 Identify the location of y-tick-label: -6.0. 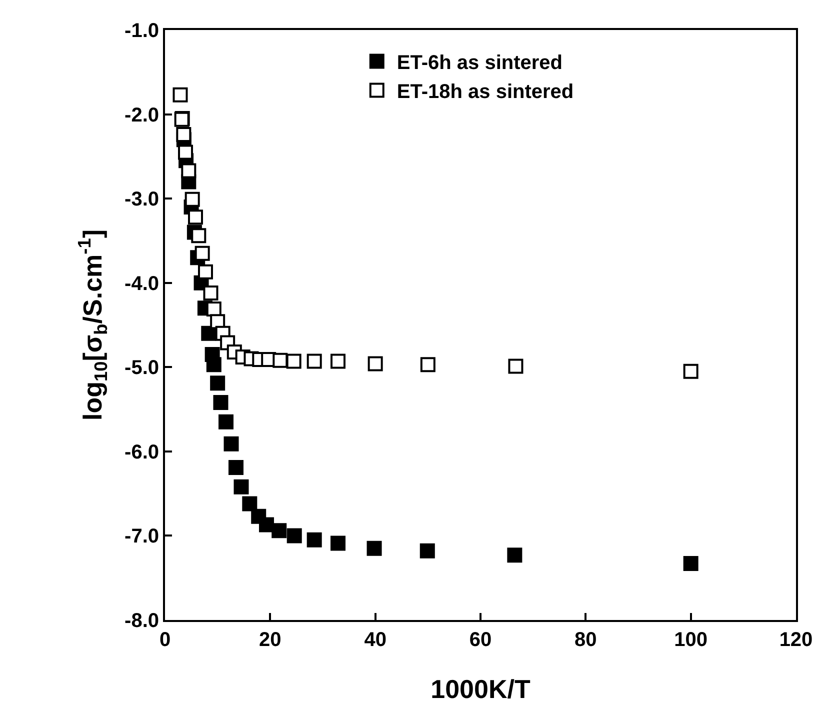
(141, 452).